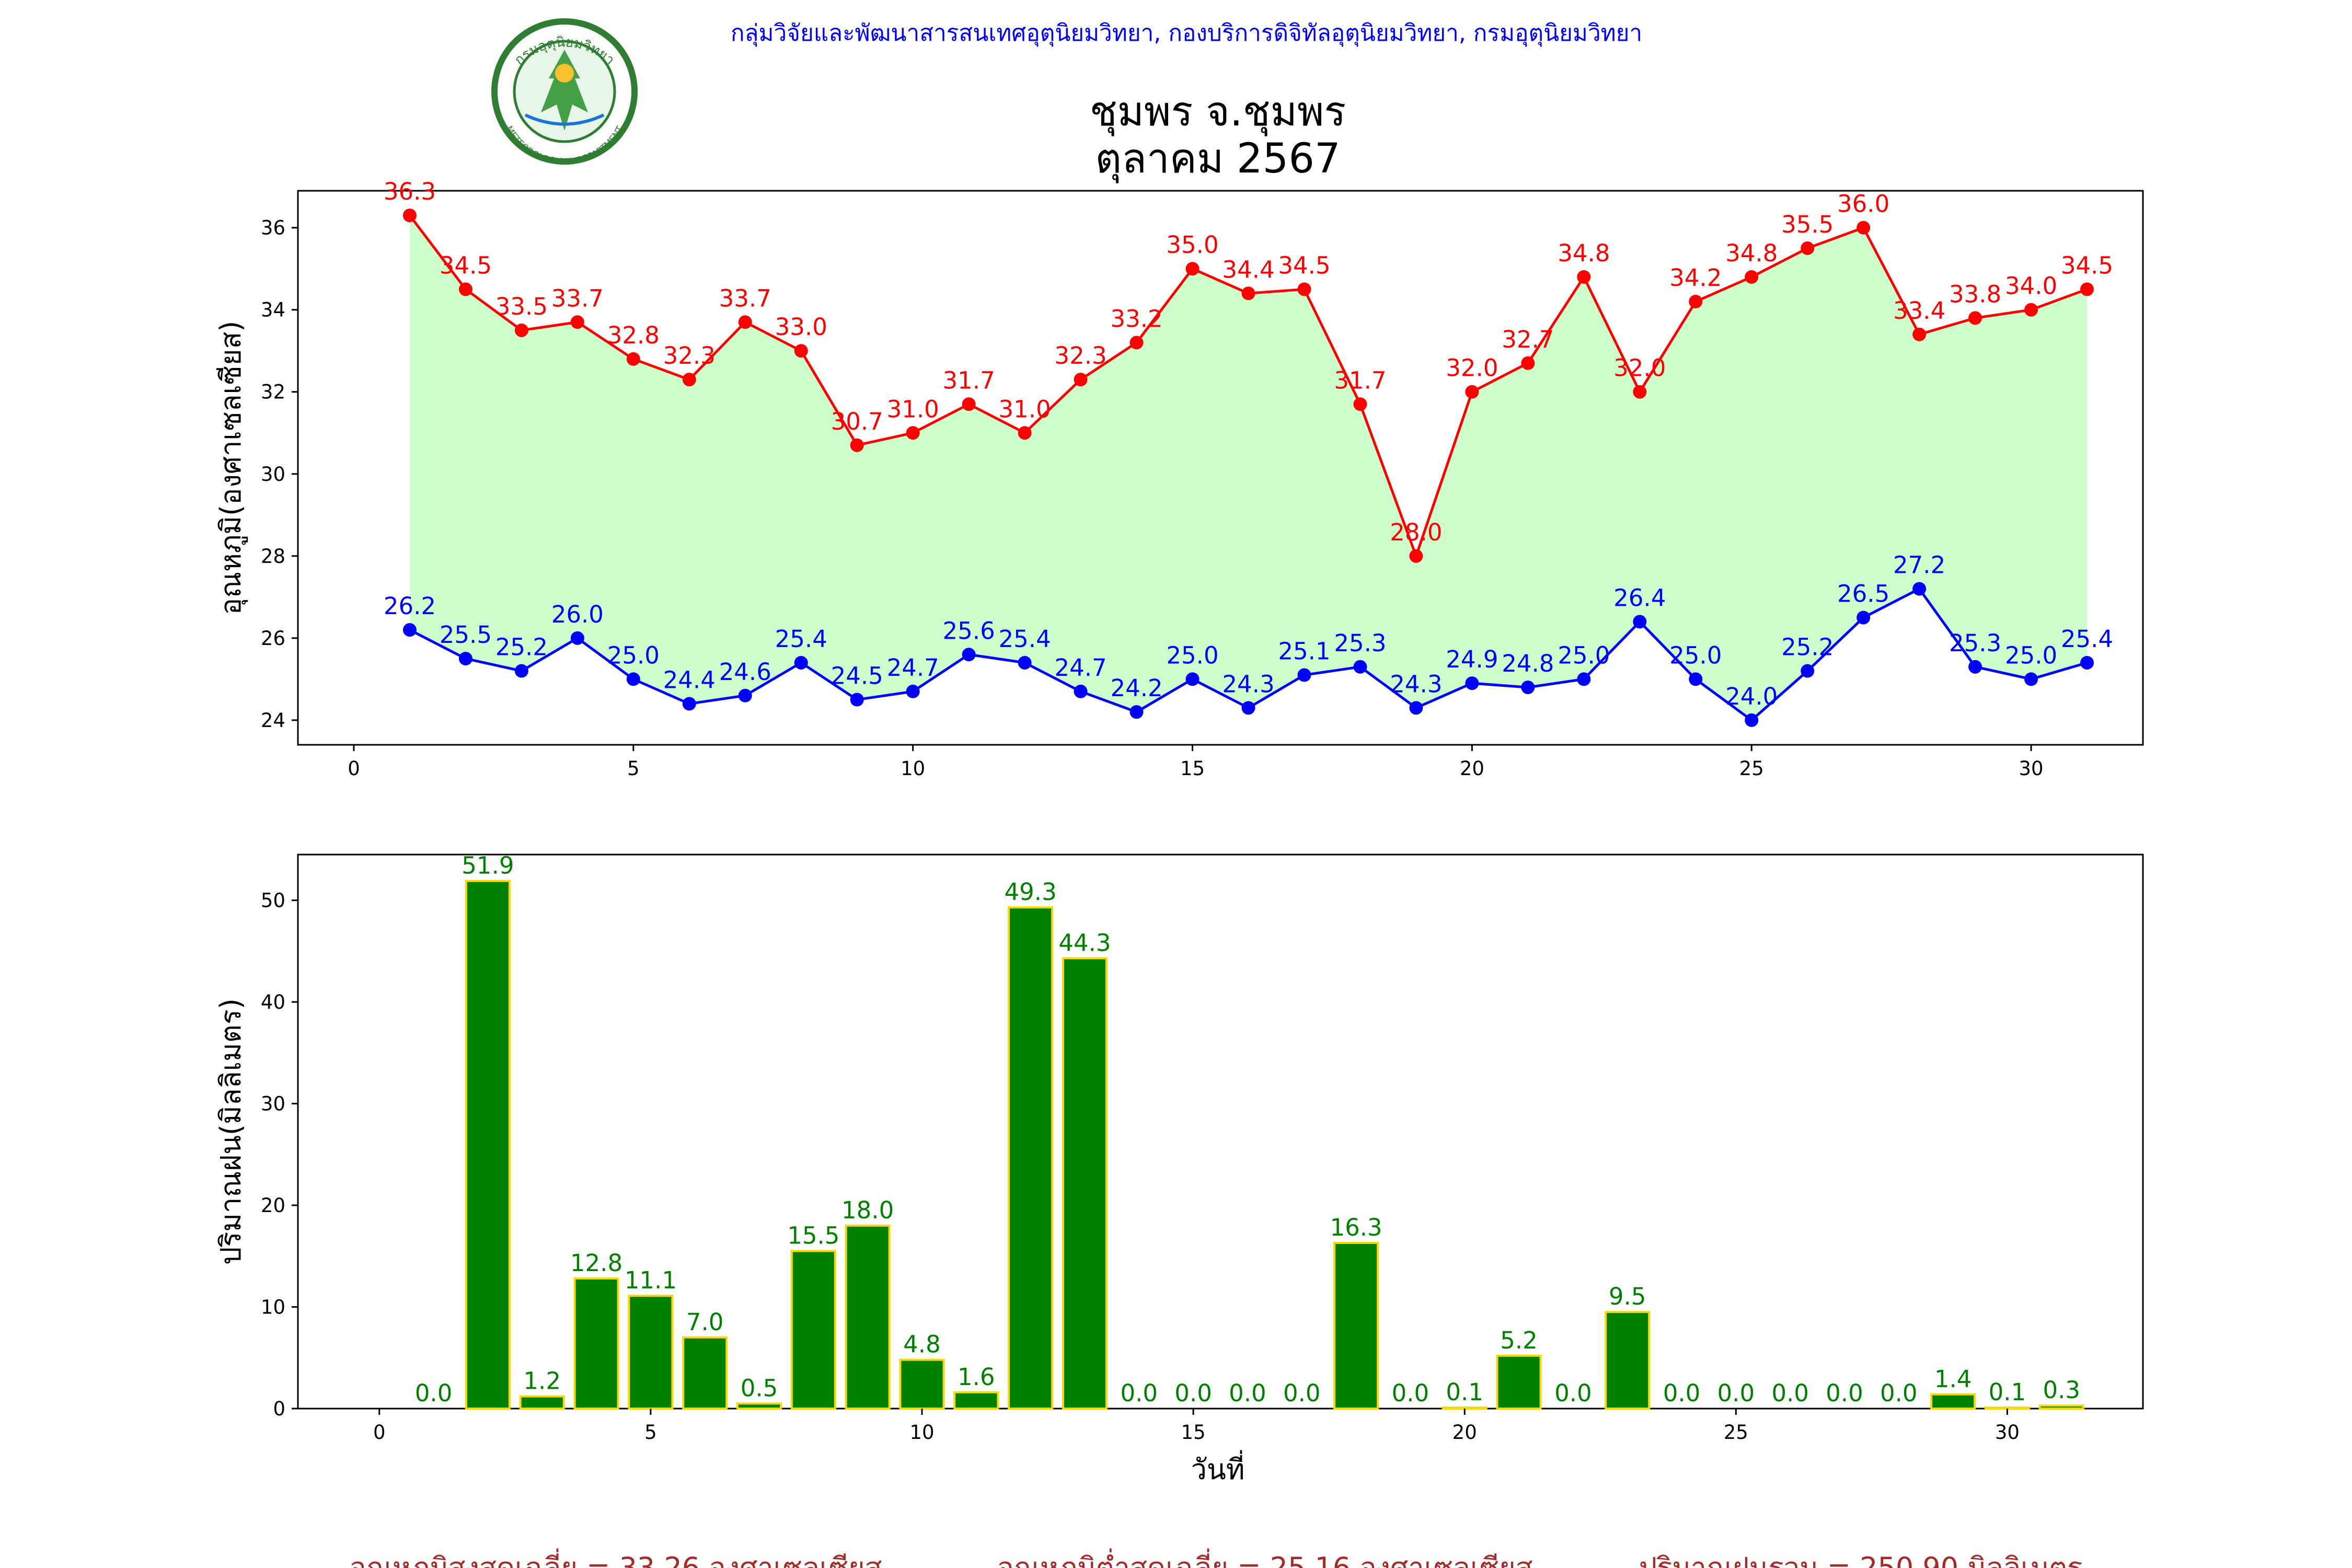 The height and width of the screenshot is (1568, 2352). I want to click on rainfall-value-label: 1.6, so click(976, 1377).